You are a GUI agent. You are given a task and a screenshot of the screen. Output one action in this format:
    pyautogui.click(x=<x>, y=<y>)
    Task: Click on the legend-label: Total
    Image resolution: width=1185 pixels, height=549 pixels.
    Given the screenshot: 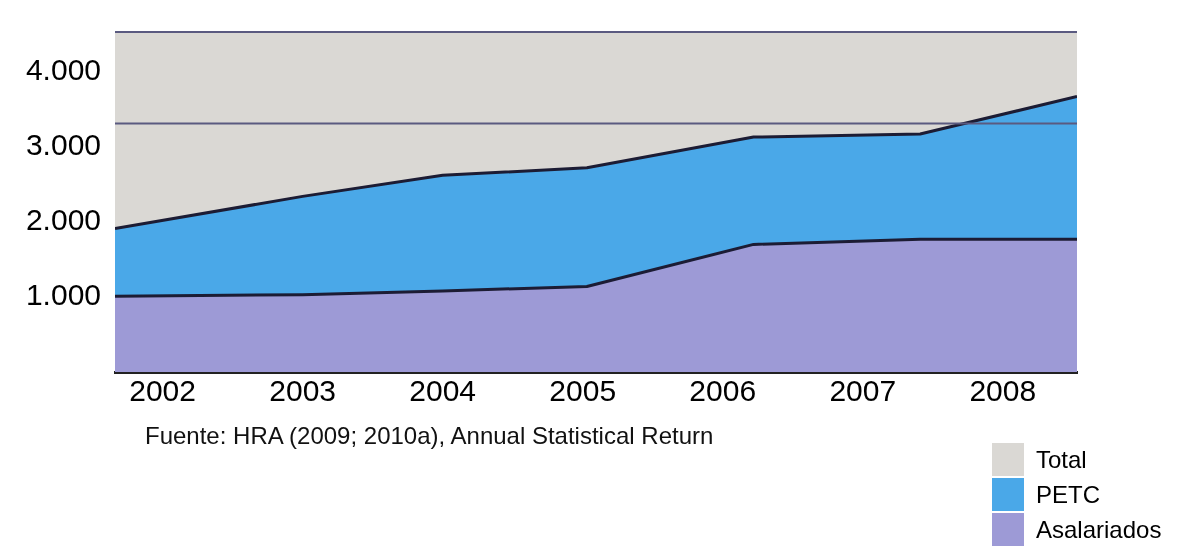 What is the action you would take?
    pyautogui.click(x=1061, y=459)
    